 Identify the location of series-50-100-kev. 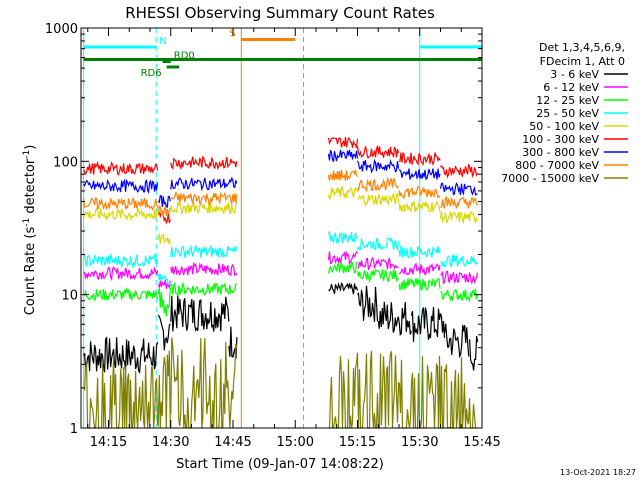
(281, 215).